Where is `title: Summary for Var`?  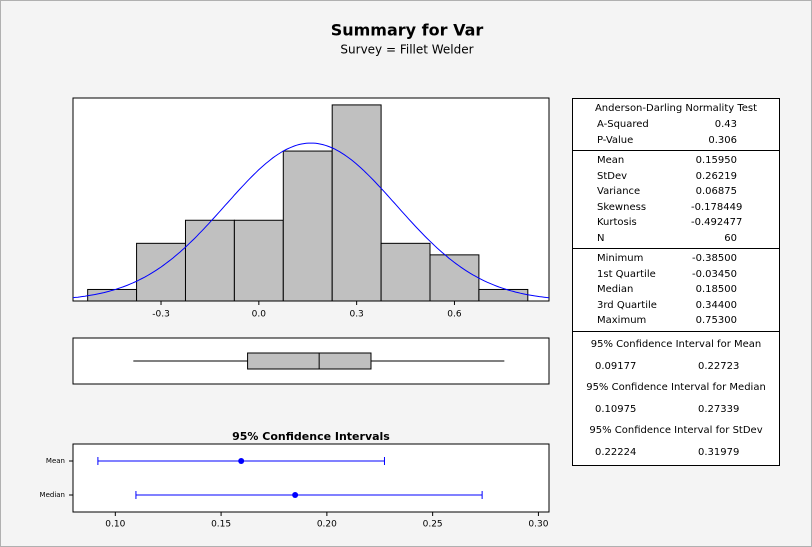
title: Summary for Var is located at coordinates (407, 30).